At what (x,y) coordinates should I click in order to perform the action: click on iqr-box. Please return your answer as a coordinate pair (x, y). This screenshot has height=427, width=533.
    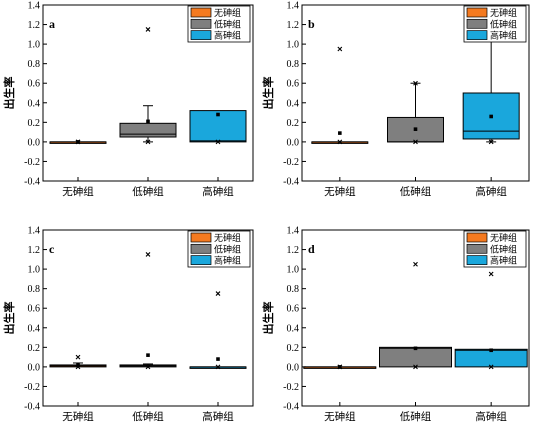
    Looking at the image, I should click on (415, 357).